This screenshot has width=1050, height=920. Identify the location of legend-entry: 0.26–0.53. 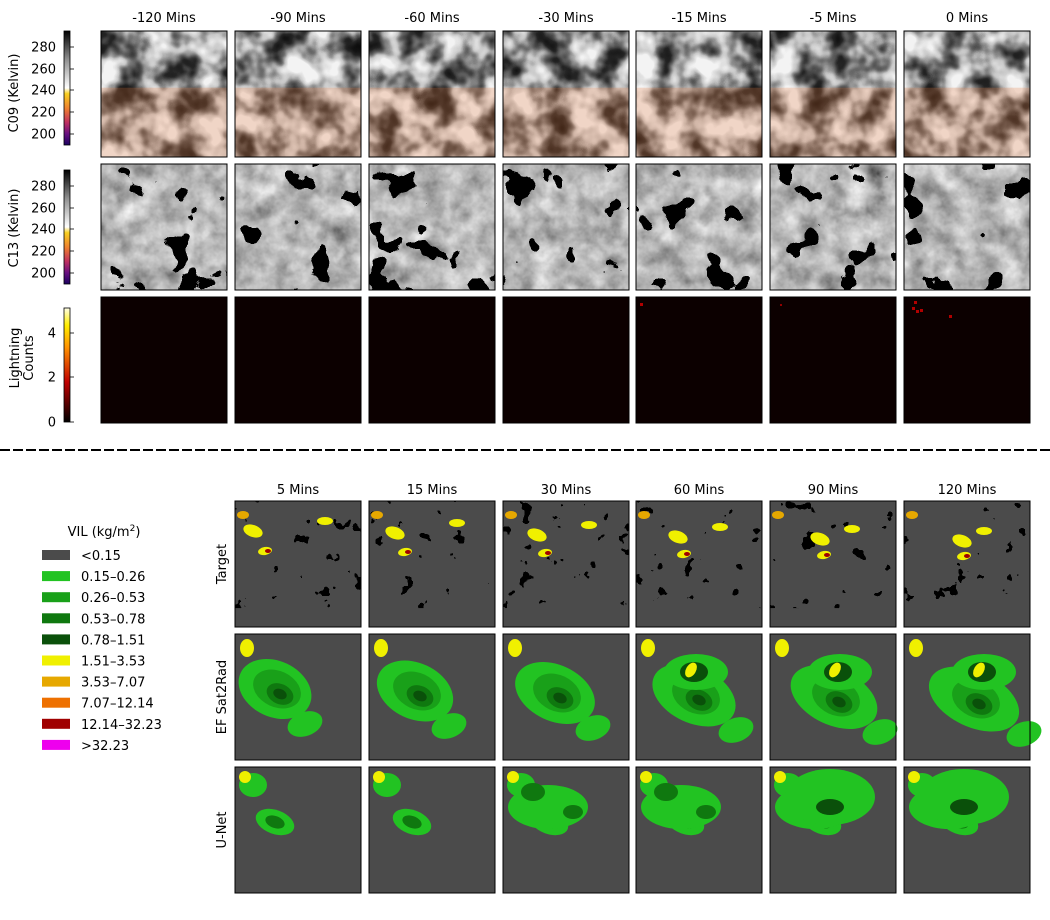
(93, 598).